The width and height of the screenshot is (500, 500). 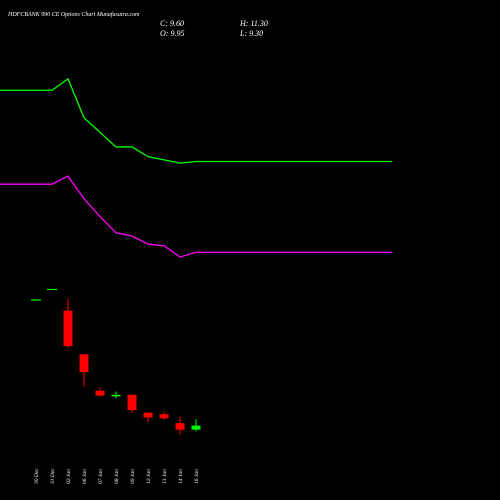 I want to click on x-tick-label: 13 Jan, so click(x=165, y=476).